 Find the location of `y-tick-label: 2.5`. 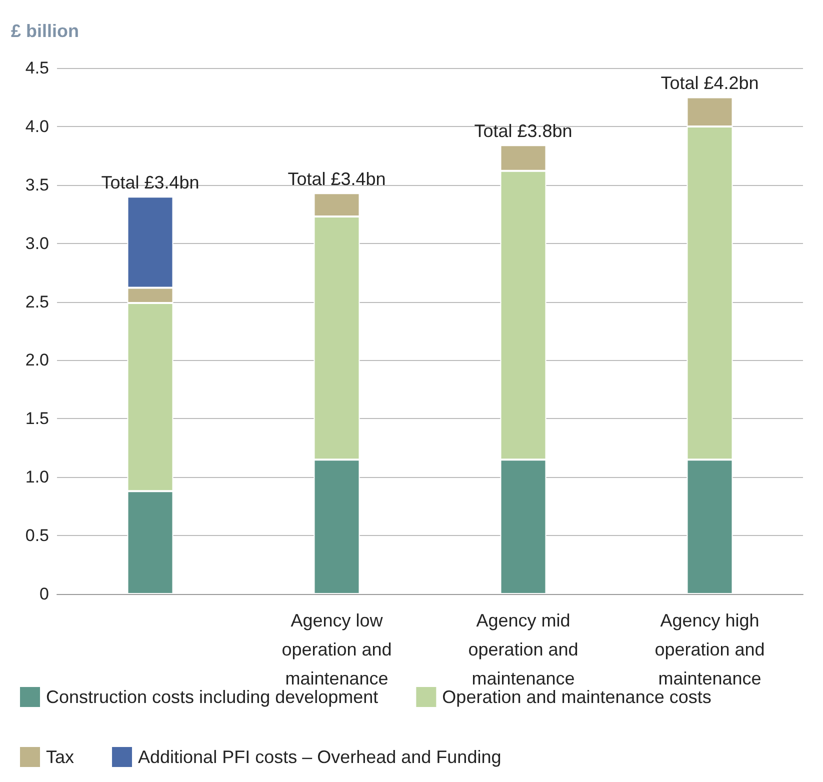

y-tick-label: 2.5 is located at coordinates (37, 302).